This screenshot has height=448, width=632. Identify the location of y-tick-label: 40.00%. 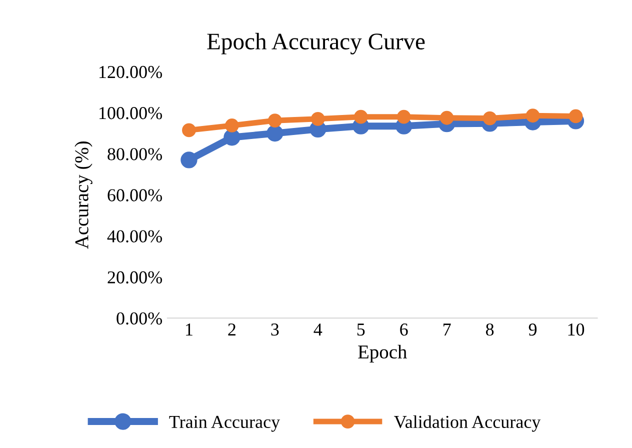
(134, 236).